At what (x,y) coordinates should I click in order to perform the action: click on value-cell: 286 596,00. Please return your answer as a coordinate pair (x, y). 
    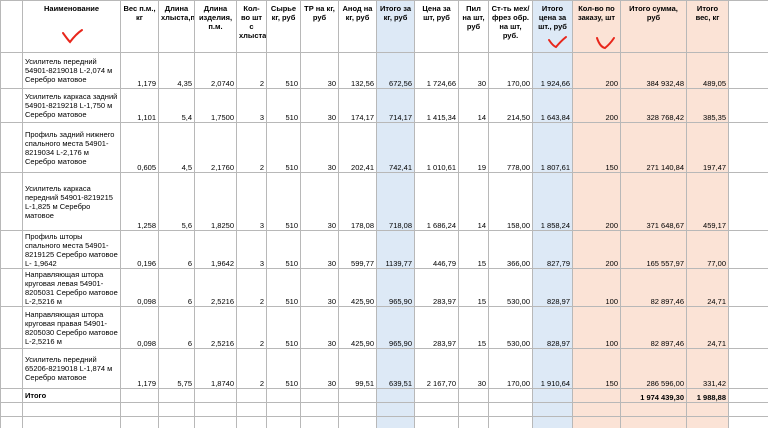
    Looking at the image, I should click on (653, 368).